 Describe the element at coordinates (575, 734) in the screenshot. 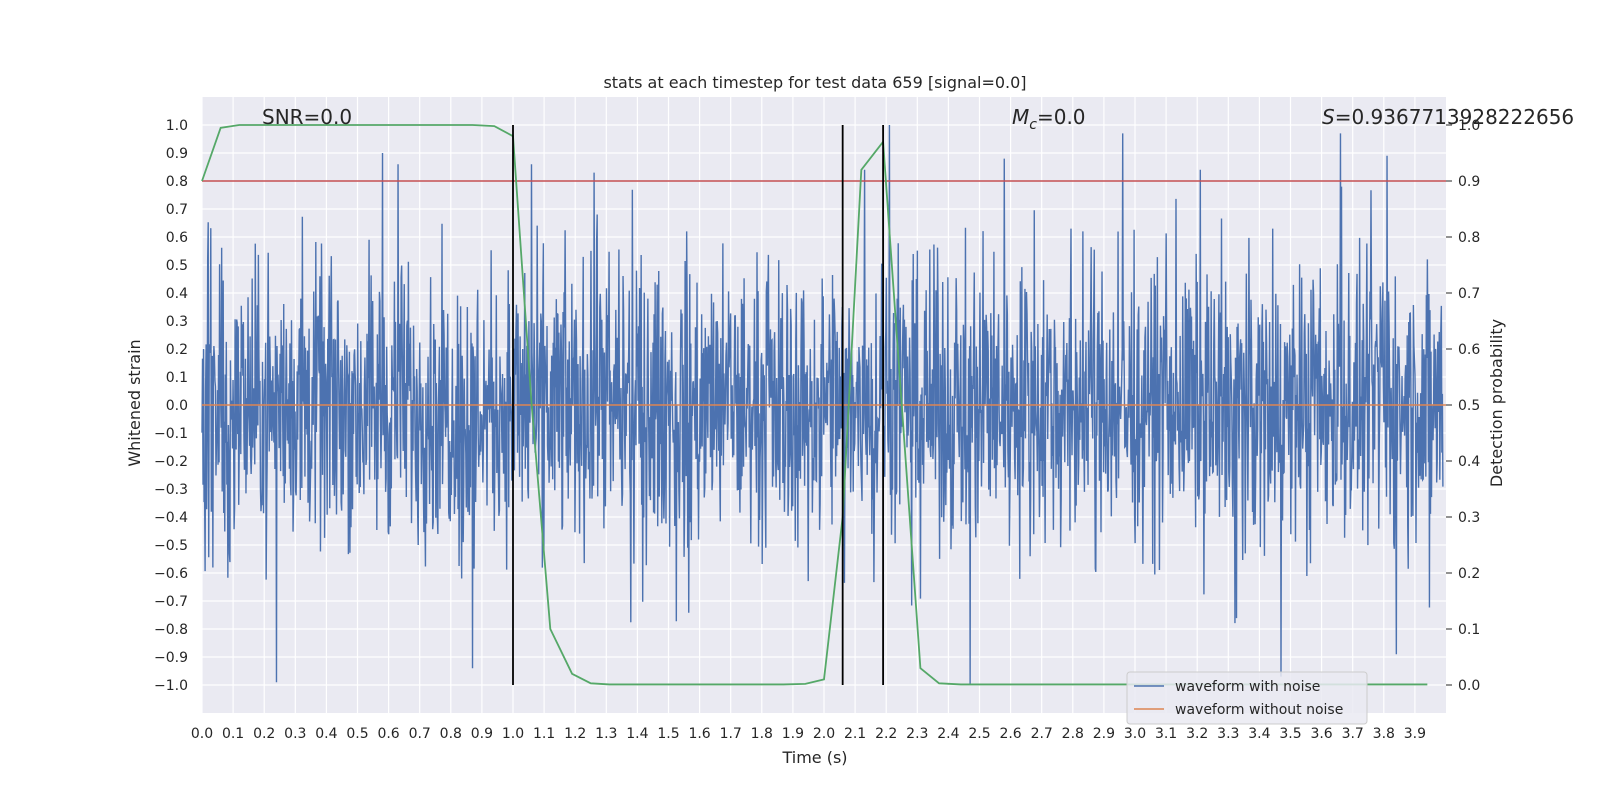

I see `x-tick-label: 1.2` at that location.